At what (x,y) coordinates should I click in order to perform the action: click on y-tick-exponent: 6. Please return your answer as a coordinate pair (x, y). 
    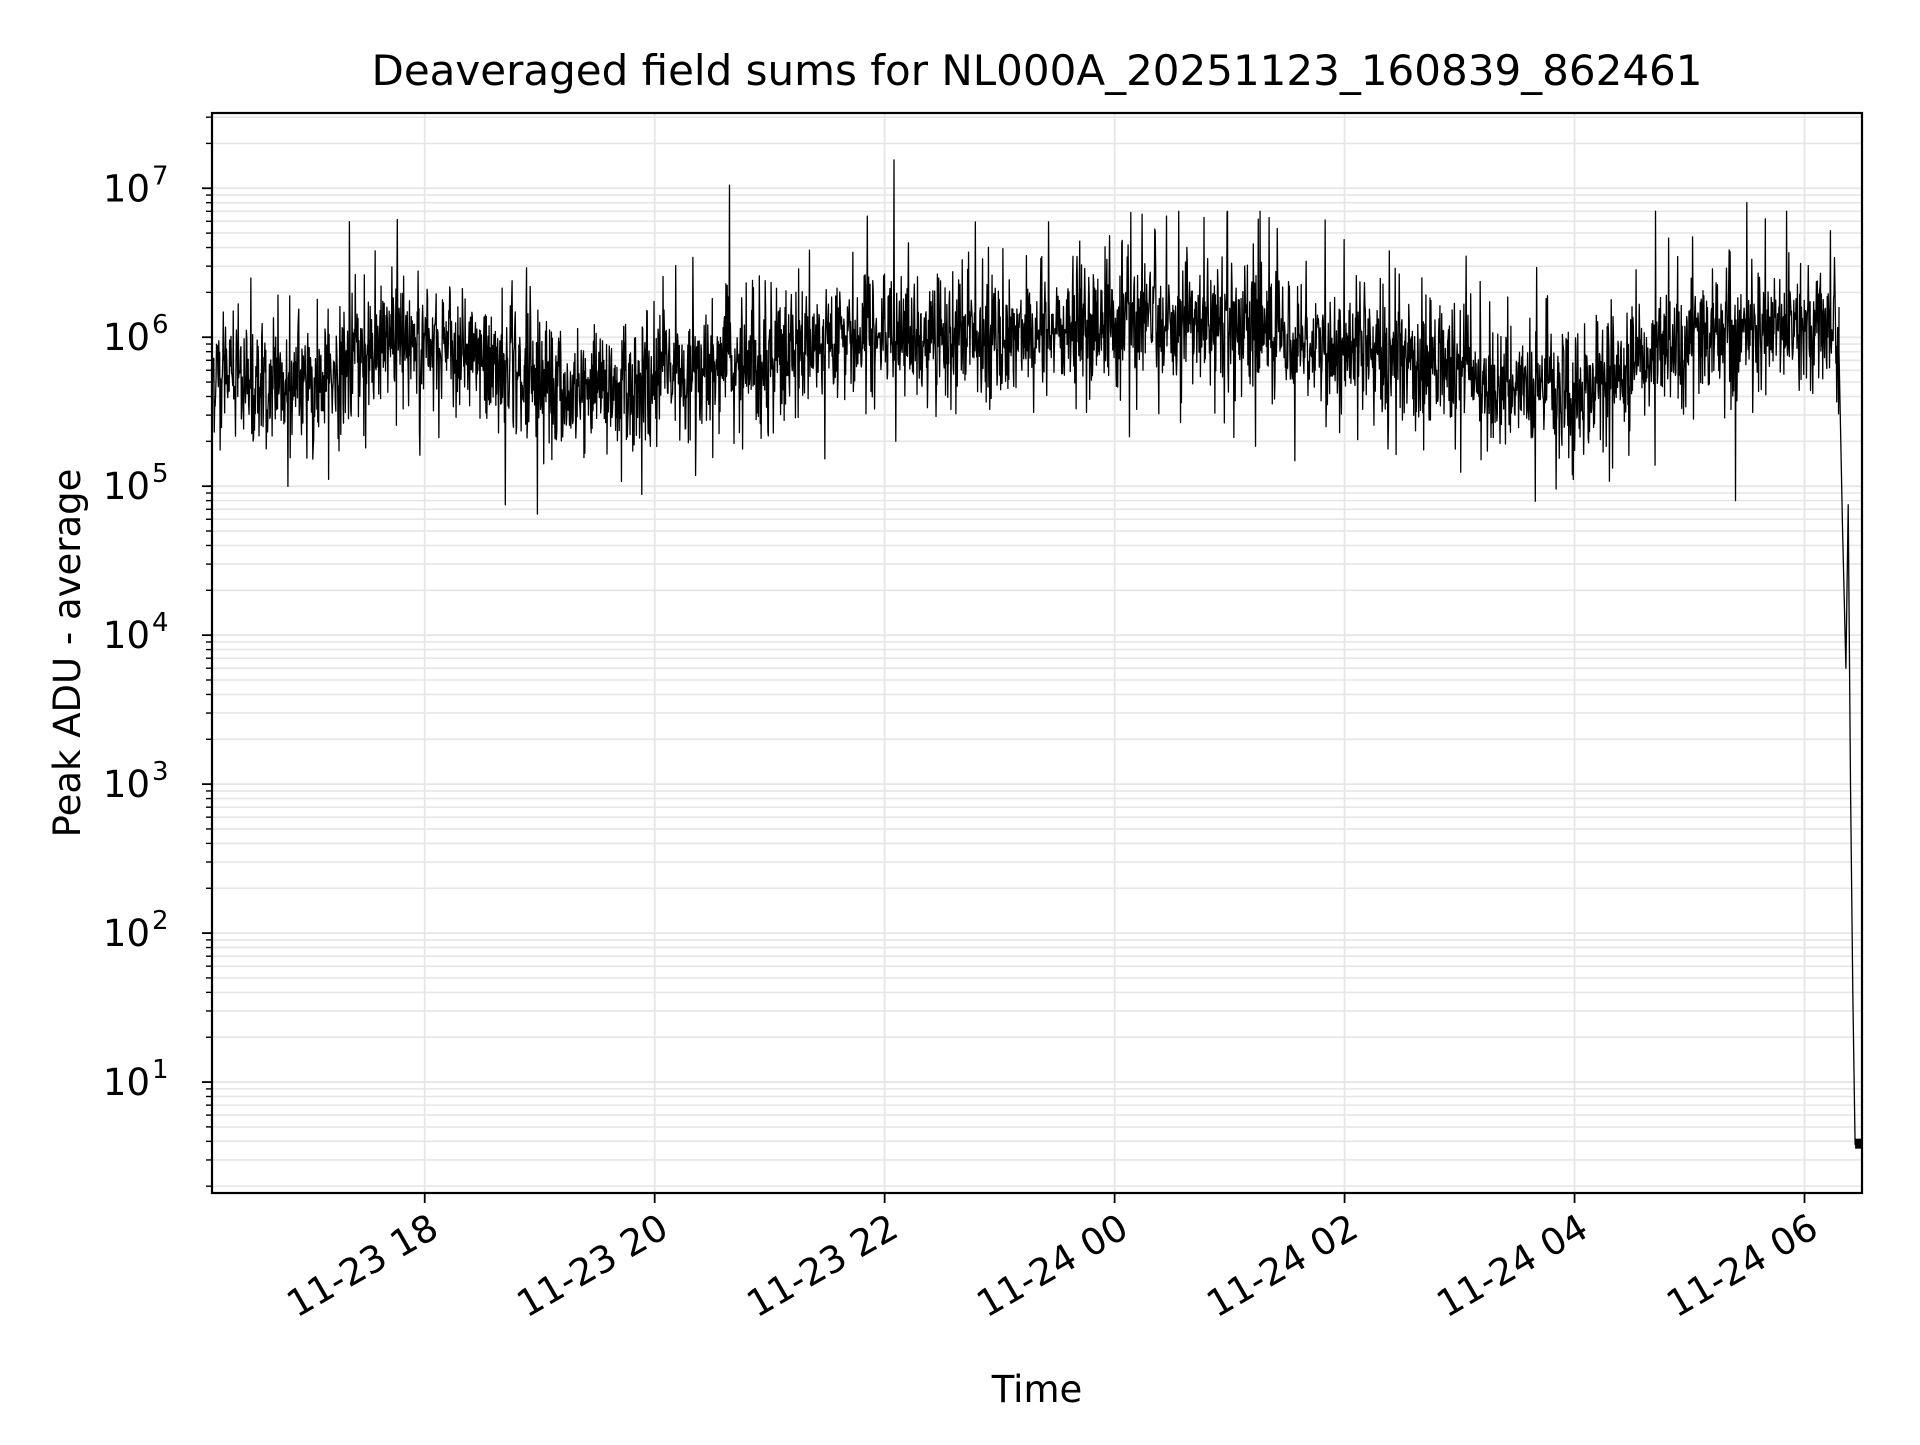
    Looking at the image, I should click on (160, 325).